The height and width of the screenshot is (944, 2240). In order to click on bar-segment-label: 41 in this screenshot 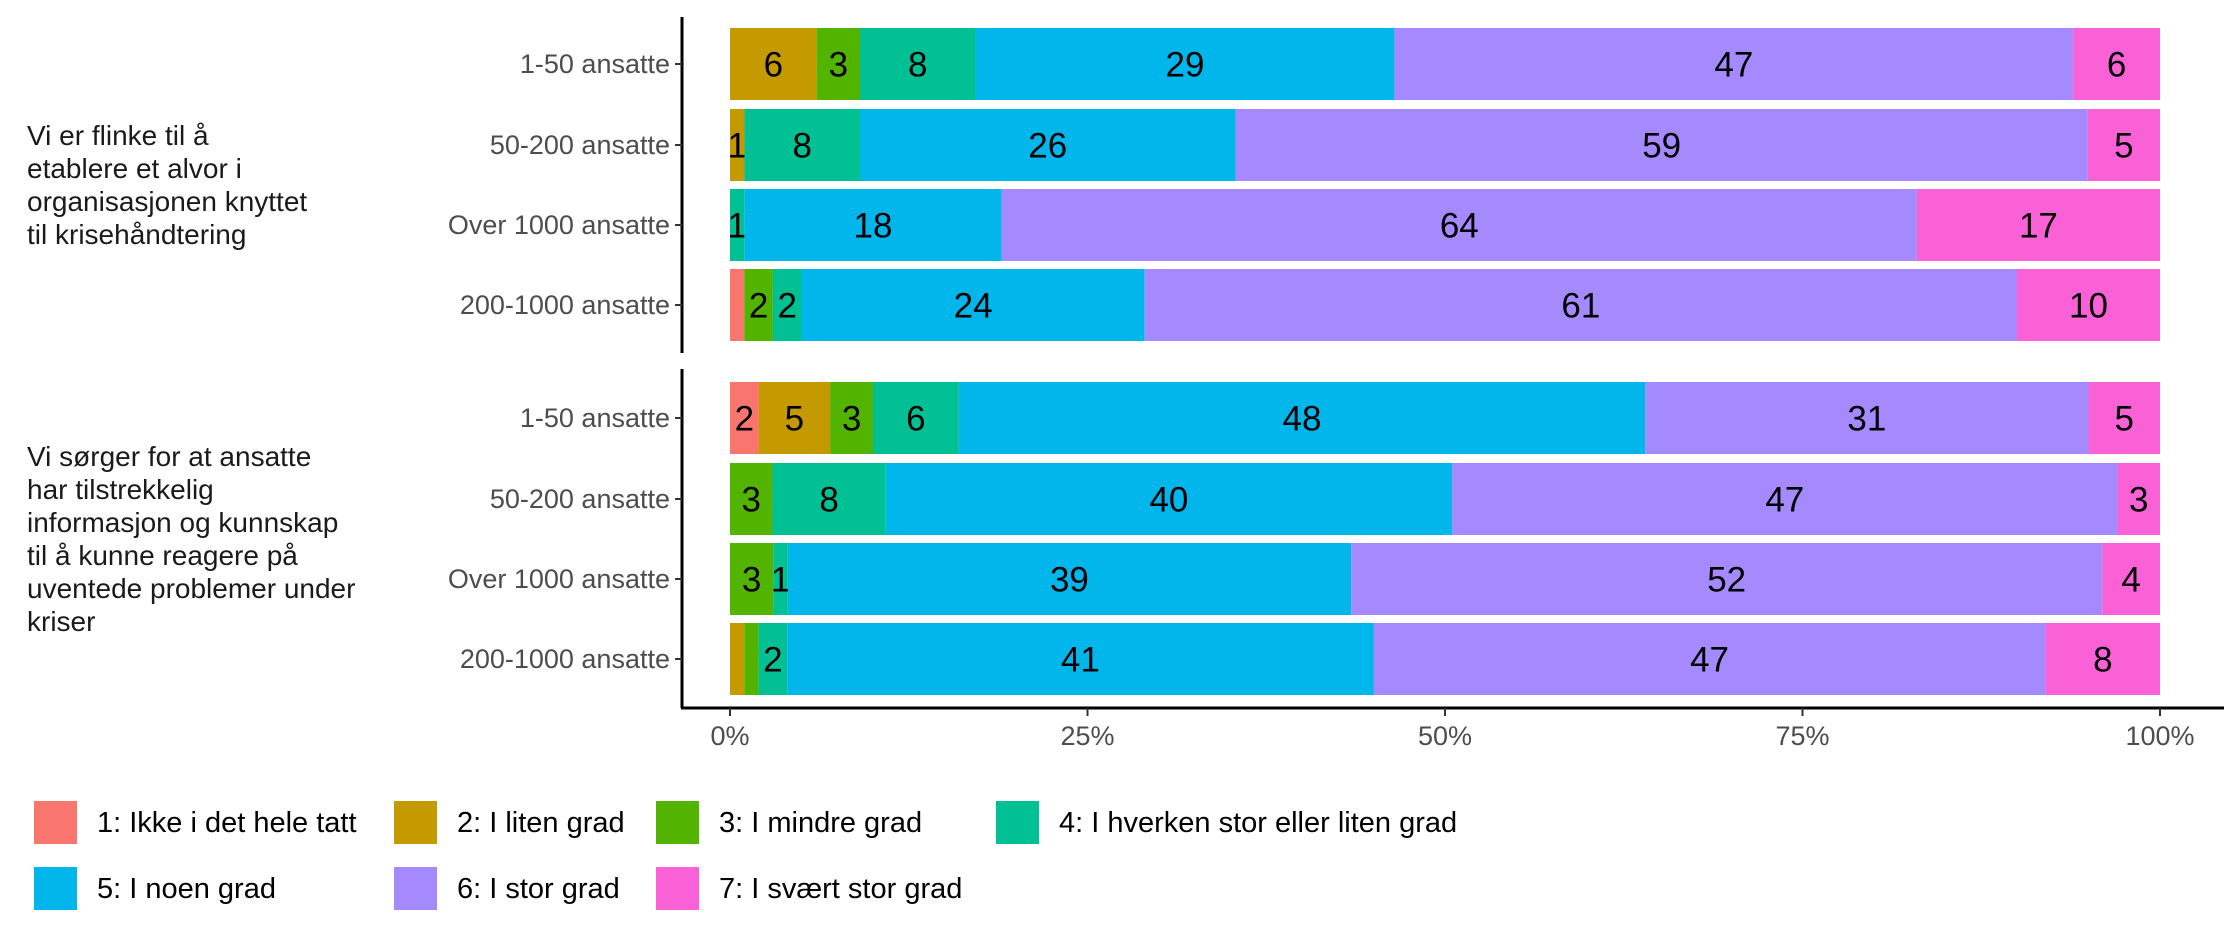, I will do `click(1080, 660)`.